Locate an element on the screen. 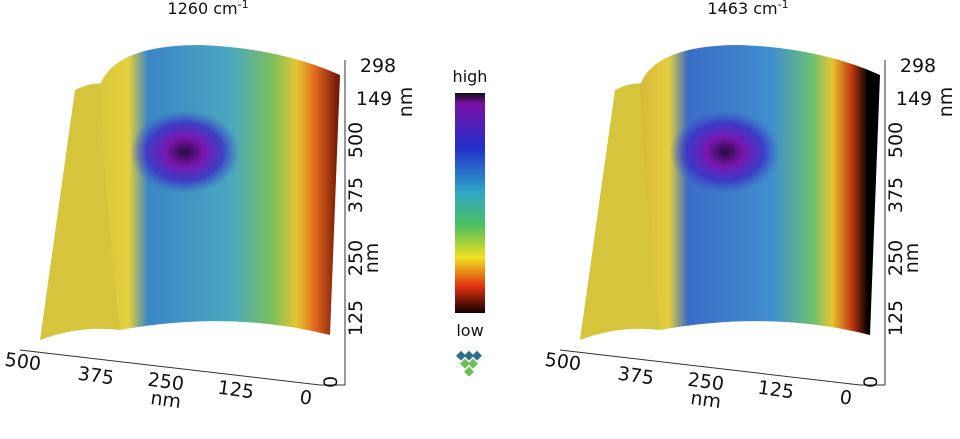 The width and height of the screenshot is (960, 439). colorbar is located at coordinates (470, 203).